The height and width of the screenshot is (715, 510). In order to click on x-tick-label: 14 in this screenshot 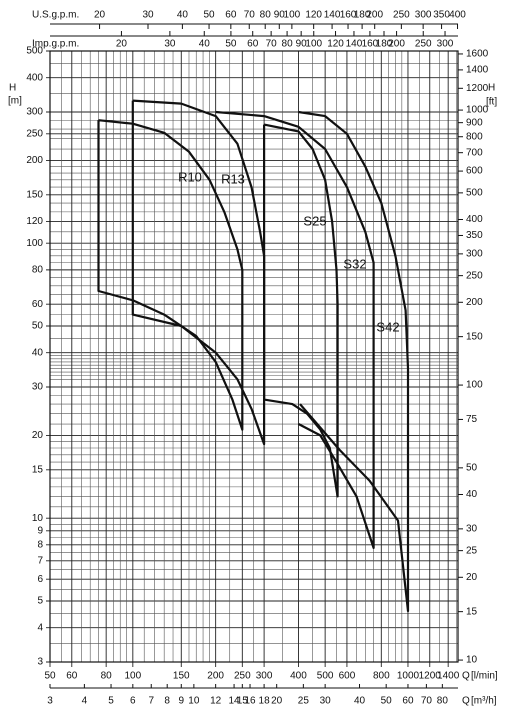, I will do `click(235, 701)`.